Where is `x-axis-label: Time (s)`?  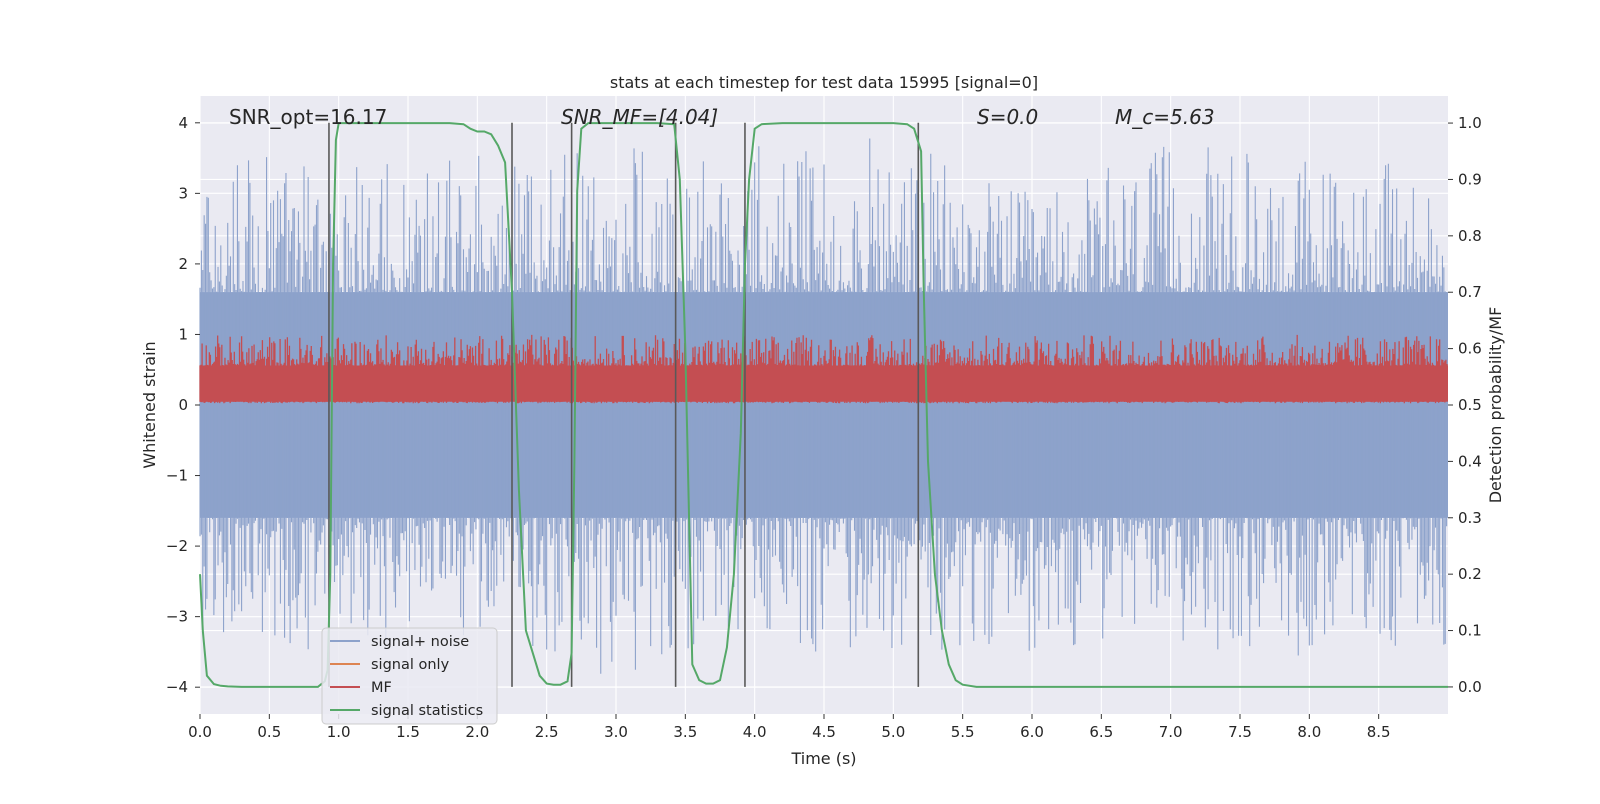
x-axis-label: Time (s) is located at coordinates (823, 758).